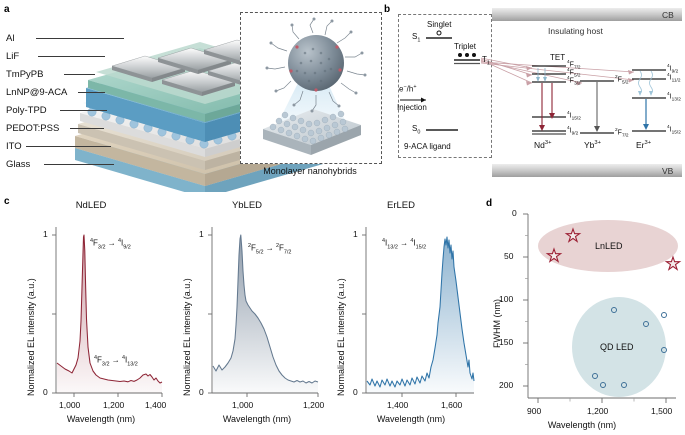  What do you see at coordinates (114, 405) in the screenshot?
I see `ndled-xtick-1: 1,200` at bounding box center [114, 405].